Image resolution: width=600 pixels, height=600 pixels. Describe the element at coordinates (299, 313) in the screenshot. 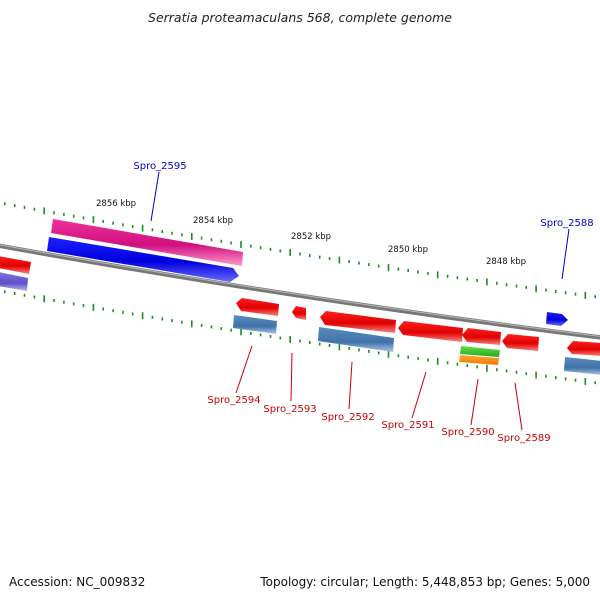

I see `gene-spro-2593-arrow` at that location.